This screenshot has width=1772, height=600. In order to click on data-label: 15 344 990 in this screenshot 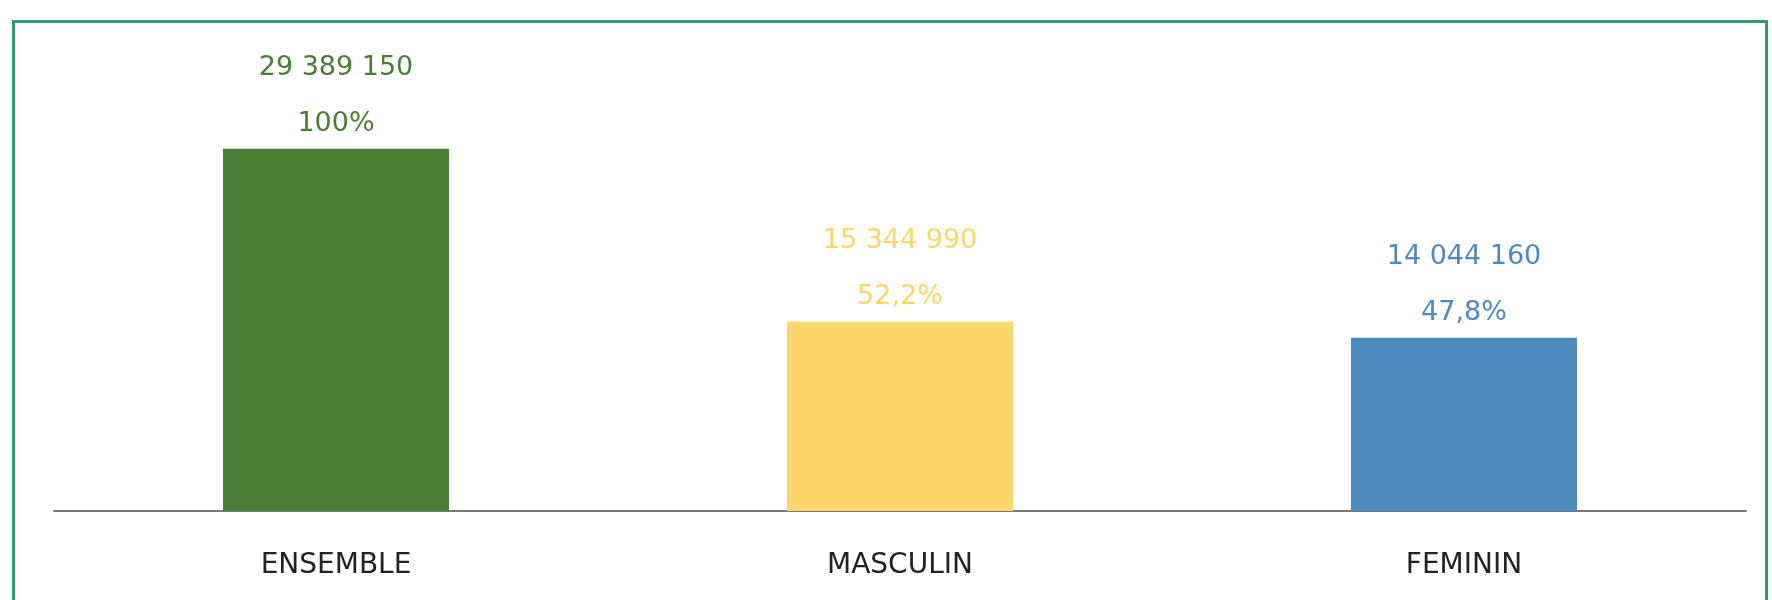, I will do `click(900, 239)`.